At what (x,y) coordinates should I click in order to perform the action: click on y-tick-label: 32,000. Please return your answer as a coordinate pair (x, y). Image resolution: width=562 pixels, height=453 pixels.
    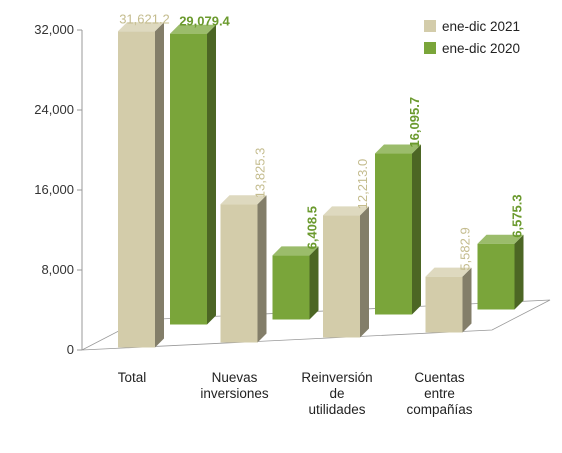
    Looking at the image, I should click on (54, 29).